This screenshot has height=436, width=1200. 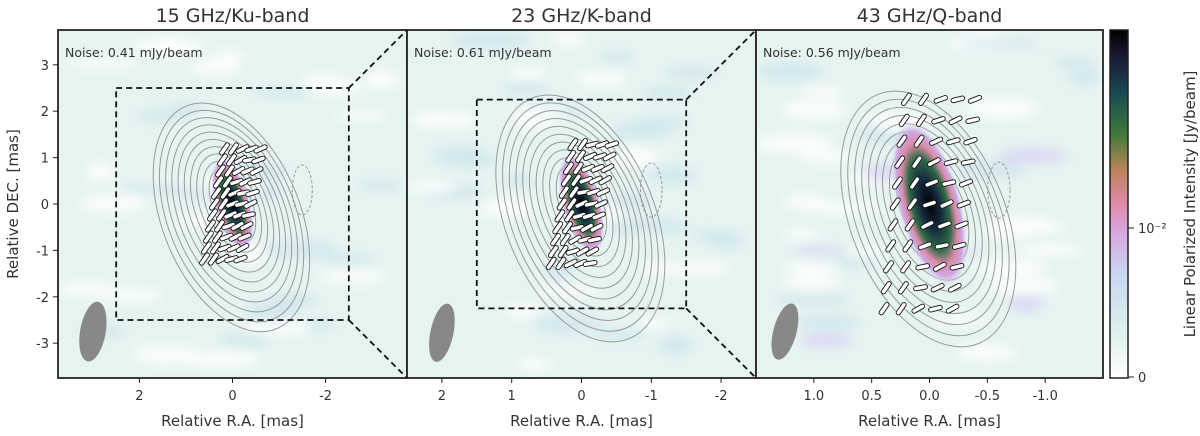 I want to click on x-tick-label: 0.0, so click(x=929, y=396).